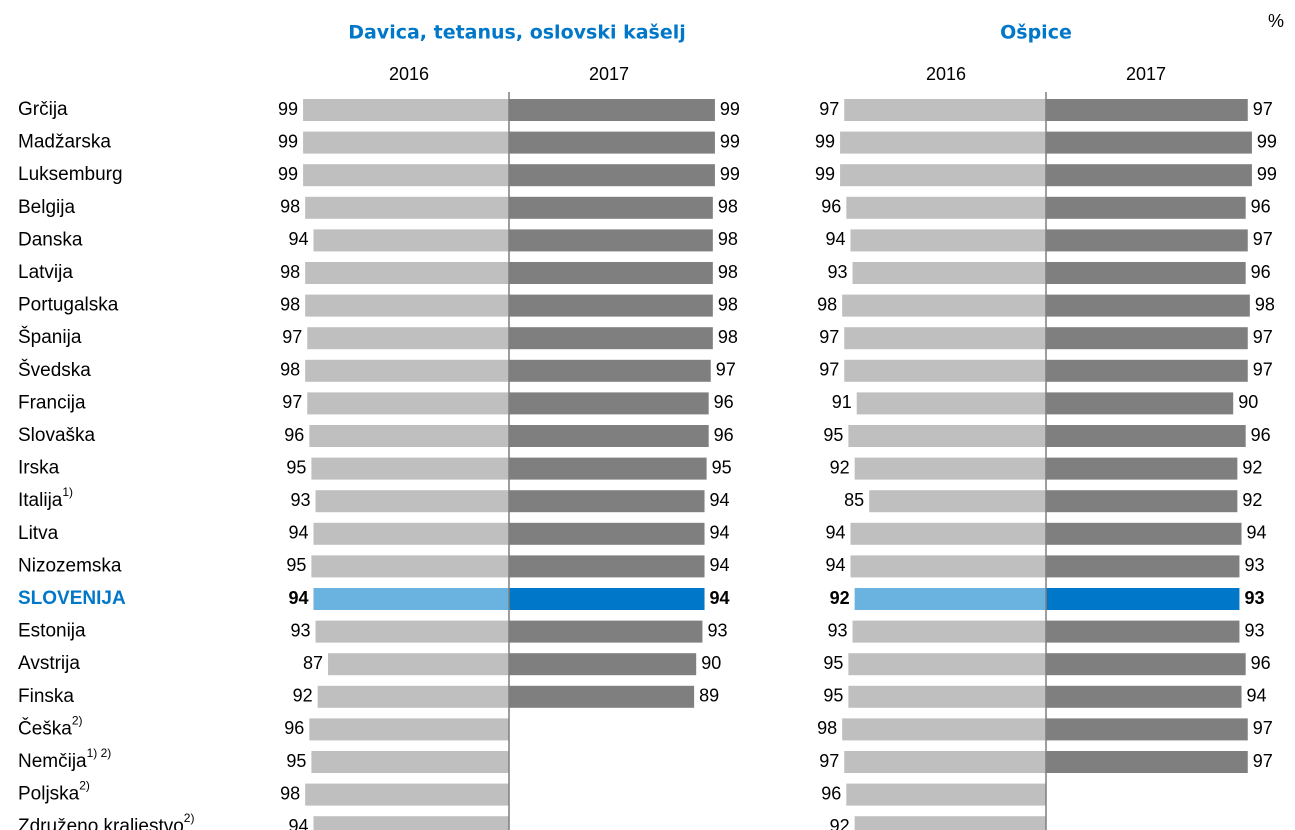 This screenshot has width=1295, height=830. What do you see at coordinates (409, 74) in the screenshot?
I see `series-label: 2016` at bounding box center [409, 74].